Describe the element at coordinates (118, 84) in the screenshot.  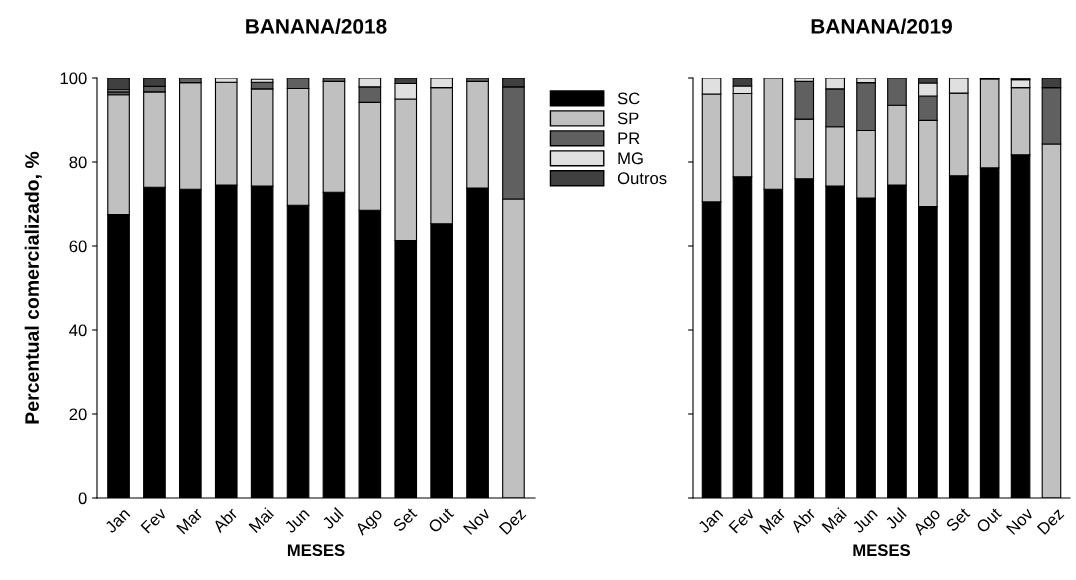
I see `bar` at that location.